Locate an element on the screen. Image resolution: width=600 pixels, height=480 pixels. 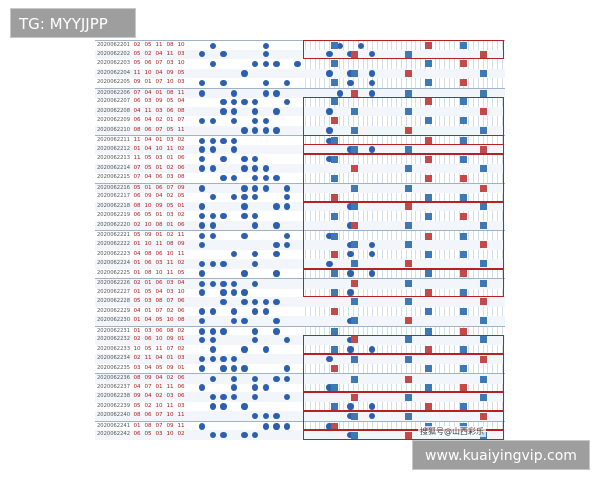
table-row: 2020062237 04 07 01 11 06 is located at coordinates (300, 388).